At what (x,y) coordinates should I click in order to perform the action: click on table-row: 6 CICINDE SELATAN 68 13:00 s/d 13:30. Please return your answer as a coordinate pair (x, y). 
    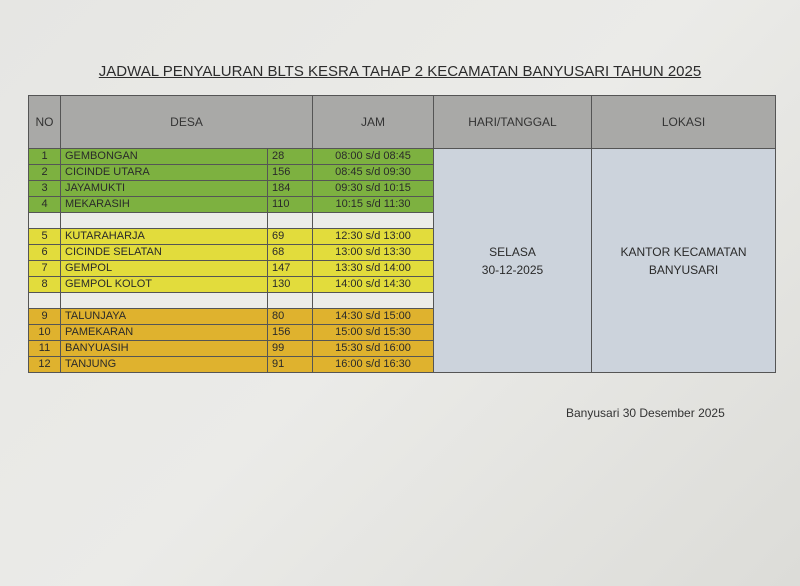
    Looking at the image, I should click on (402, 252).